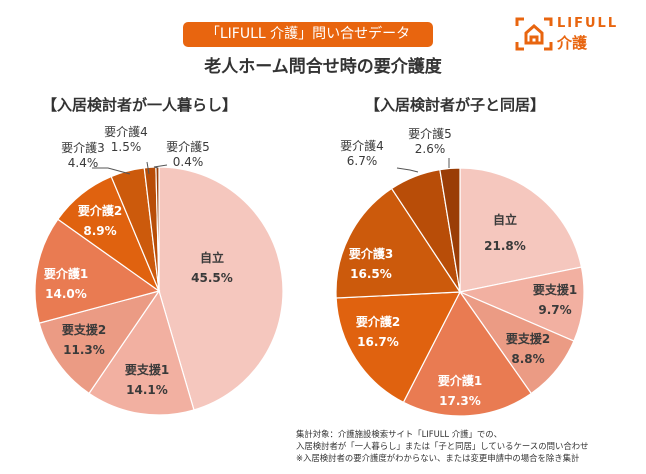 The width and height of the screenshot is (646, 474). What do you see at coordinates (84, 350) in the screenshot?
I see `slice-value-label: 11.3%` at bounding box center [84, 350].